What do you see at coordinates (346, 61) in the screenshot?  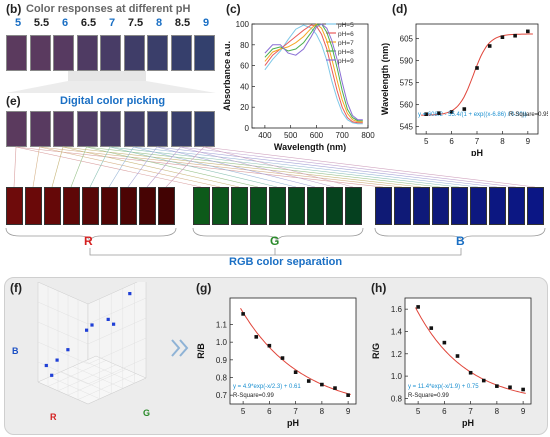 I see `legend-entry: pH=9` at bounding box center [346, 61].